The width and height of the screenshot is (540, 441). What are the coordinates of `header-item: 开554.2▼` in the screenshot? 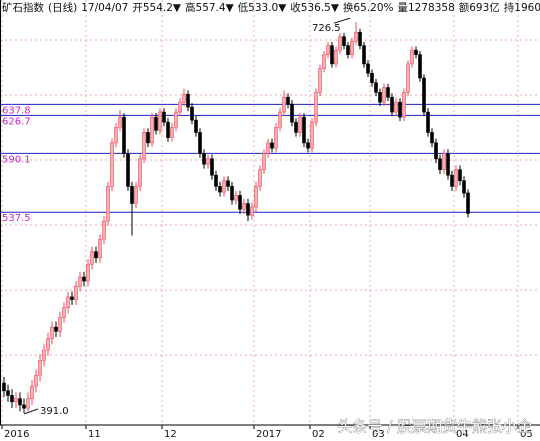 It's located at (157, 8).